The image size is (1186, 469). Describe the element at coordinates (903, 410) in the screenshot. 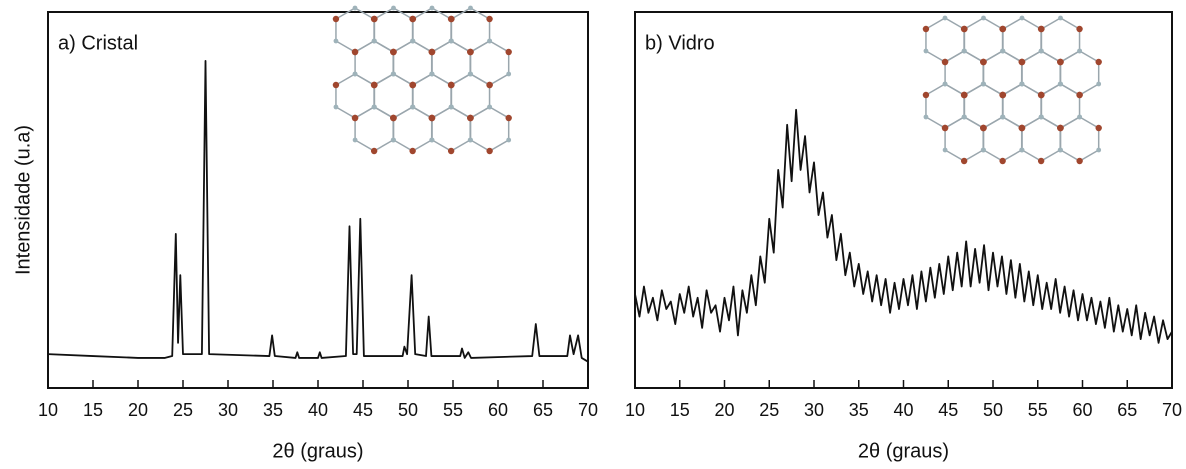

I see `x-tick-label: 40` at that location.